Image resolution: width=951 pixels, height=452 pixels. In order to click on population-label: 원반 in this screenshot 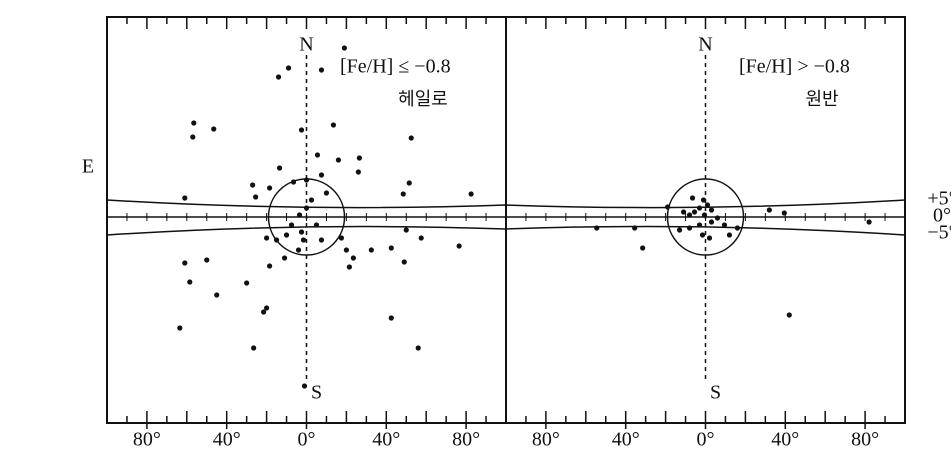, I will do `click(821, 99)`.